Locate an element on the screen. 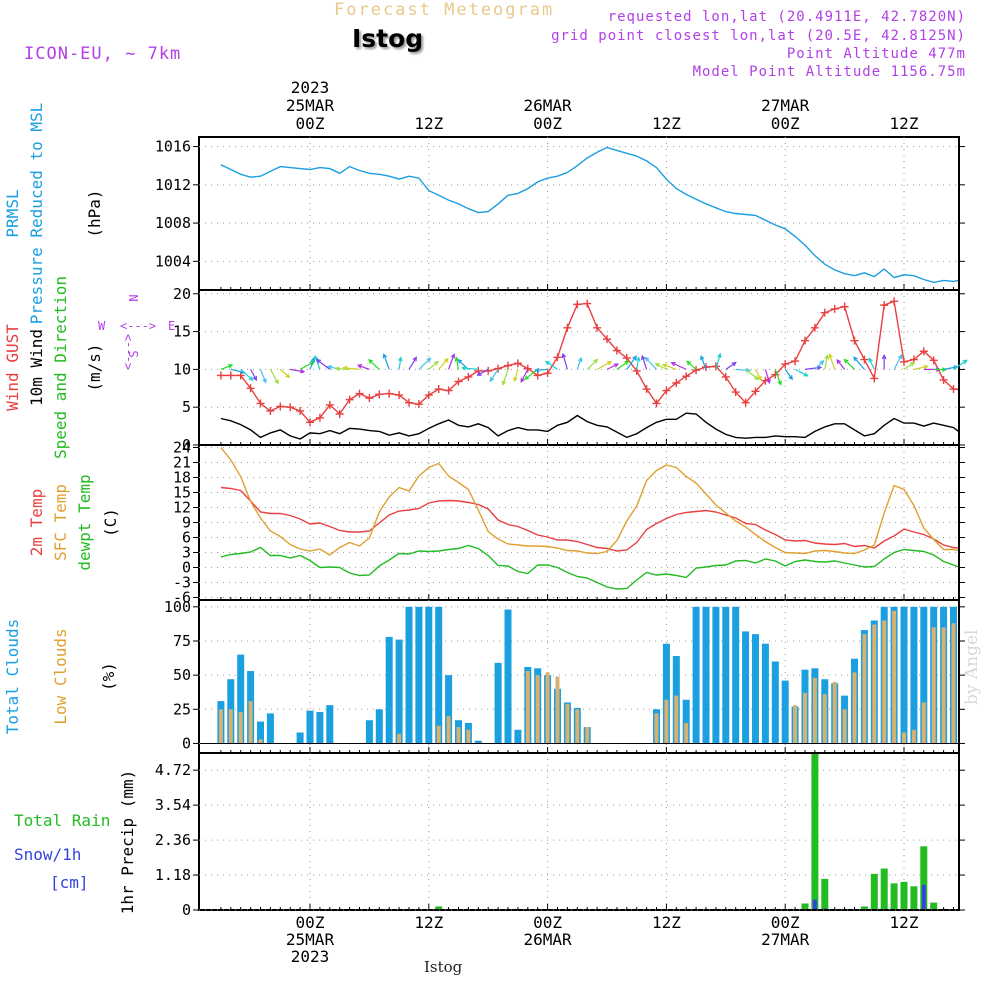 This screenshot has width=1000, height=1000. wind-direction-arrows is located at coordinates (594, 369).